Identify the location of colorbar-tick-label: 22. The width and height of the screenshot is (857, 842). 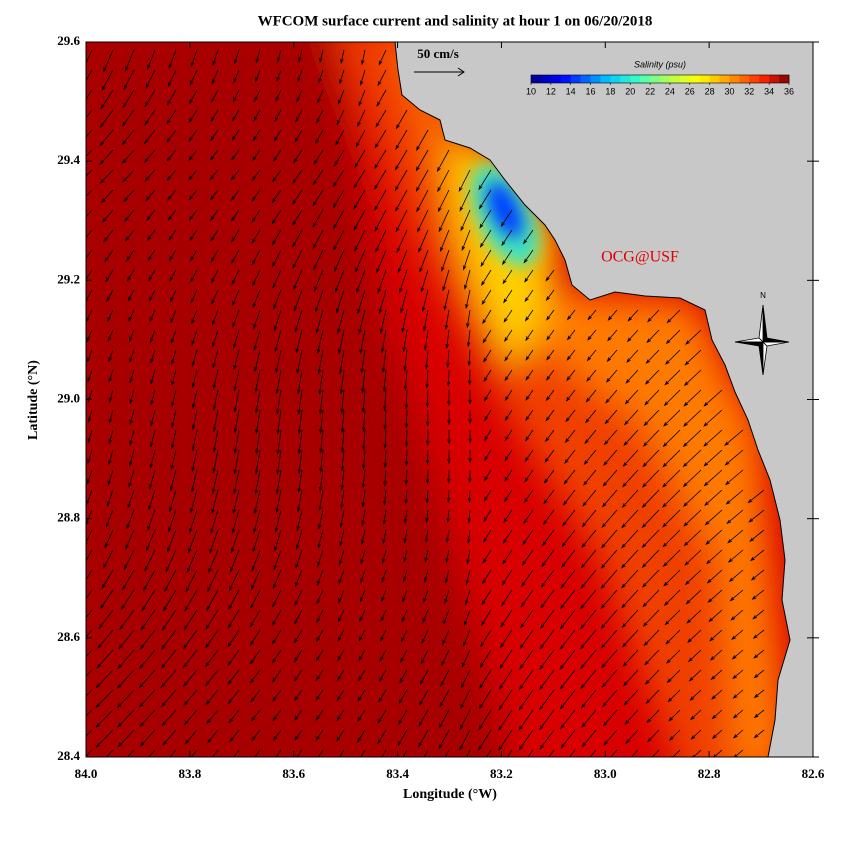
(650, 91).